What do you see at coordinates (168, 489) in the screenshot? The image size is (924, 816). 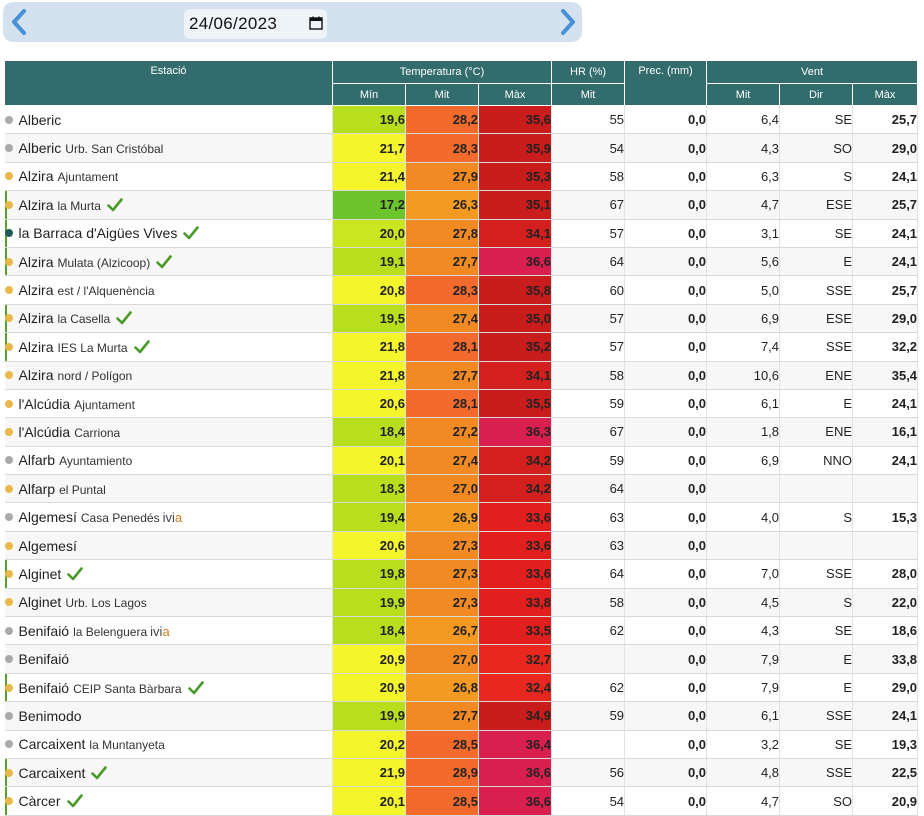 I see `station-cell: Alfarp el Puntal` at bounding box center [168, 489].